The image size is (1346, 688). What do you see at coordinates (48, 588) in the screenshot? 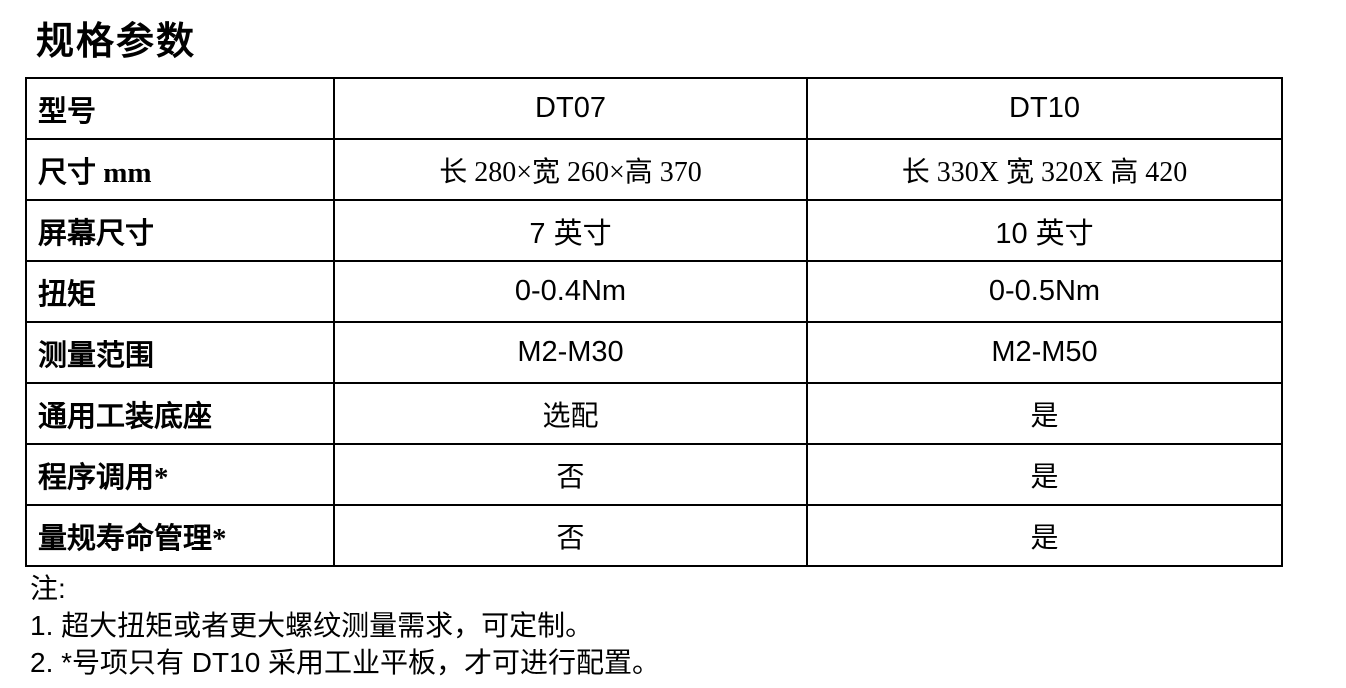
I see `footnotes-heading: 注:` at bounding box center [48, 588].